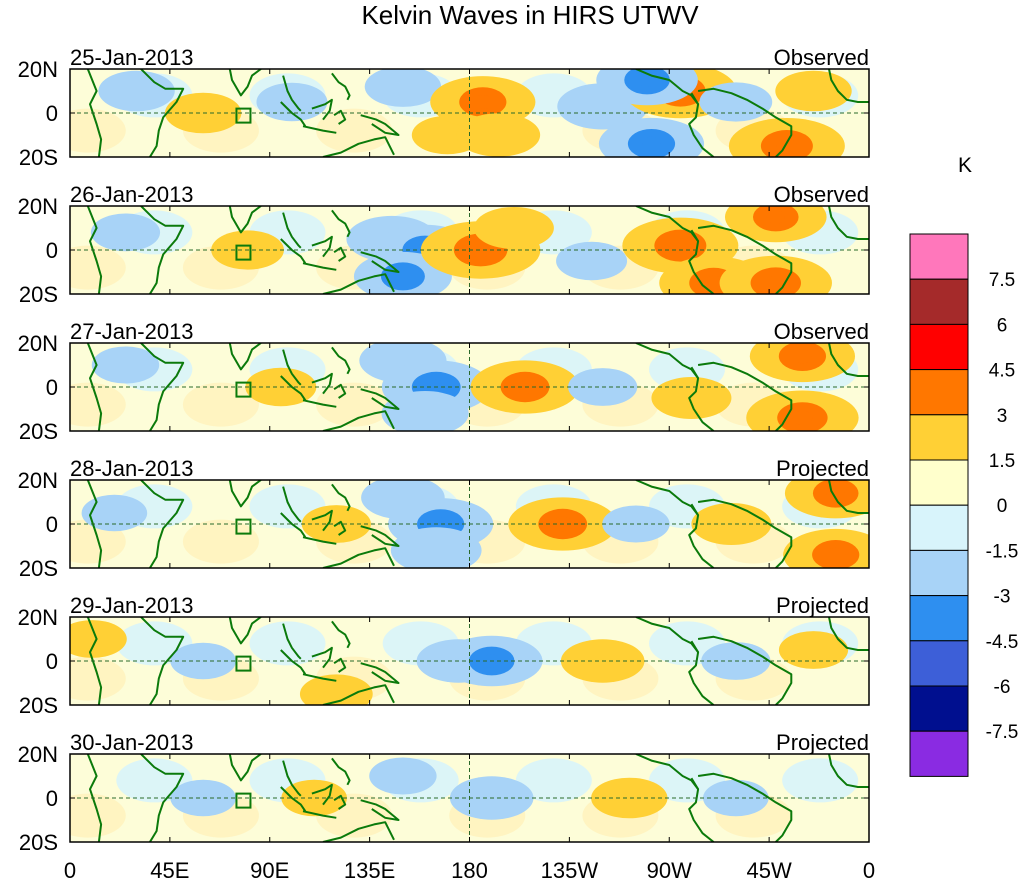 The height and width of the screenshot is (887, 1024). I want to click on x-axis: 0 45E 90E 135E 180 135W 90W 45W 0, so click(469, 870).